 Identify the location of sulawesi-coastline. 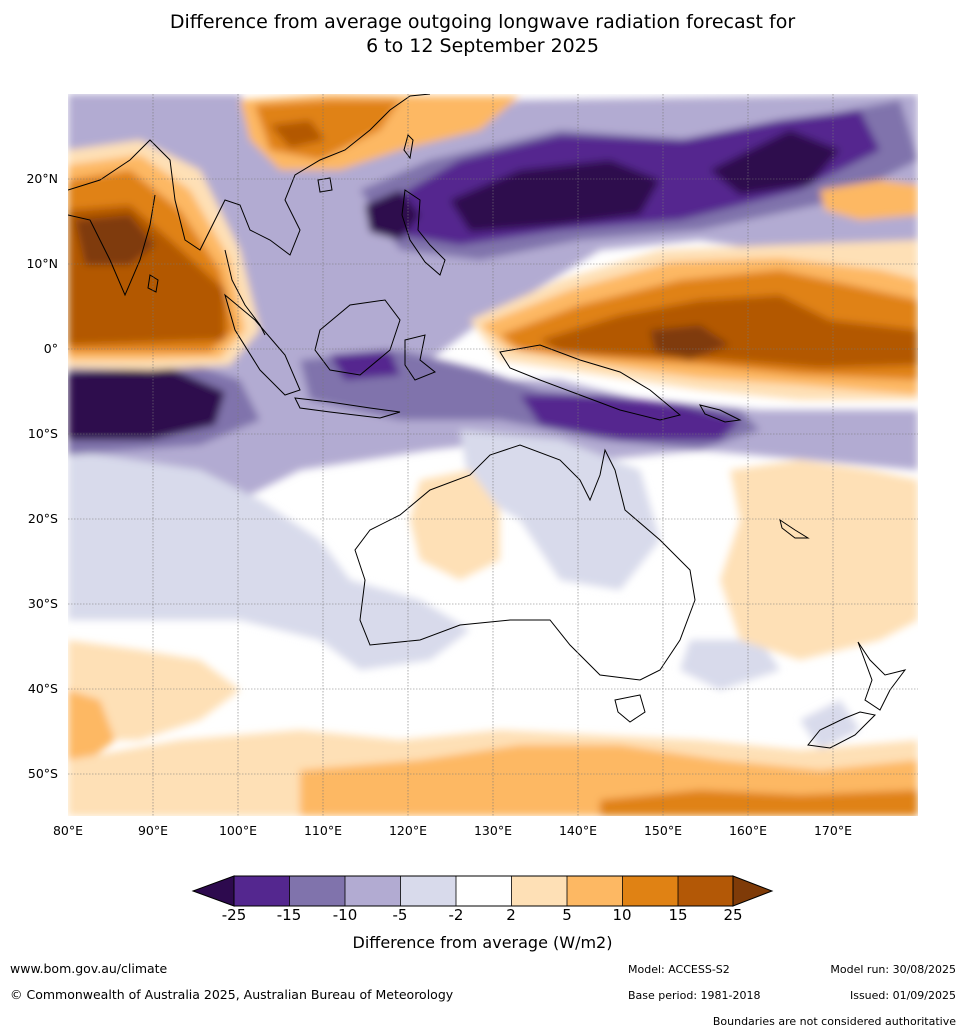
(420, 357).